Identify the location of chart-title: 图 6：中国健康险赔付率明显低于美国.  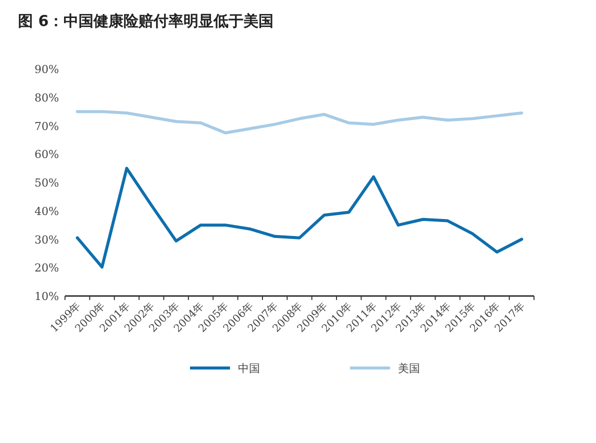
(146, 21).